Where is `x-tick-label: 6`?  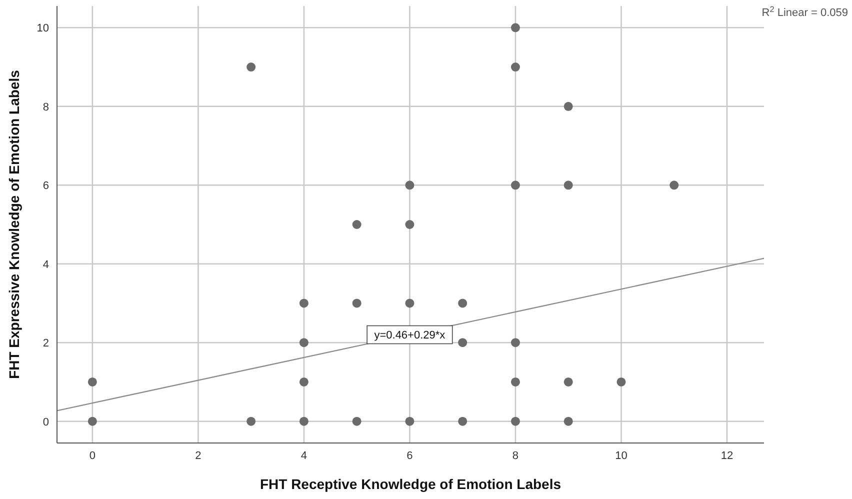 x-tick-label: 6 is located at coordinates (409, 456).